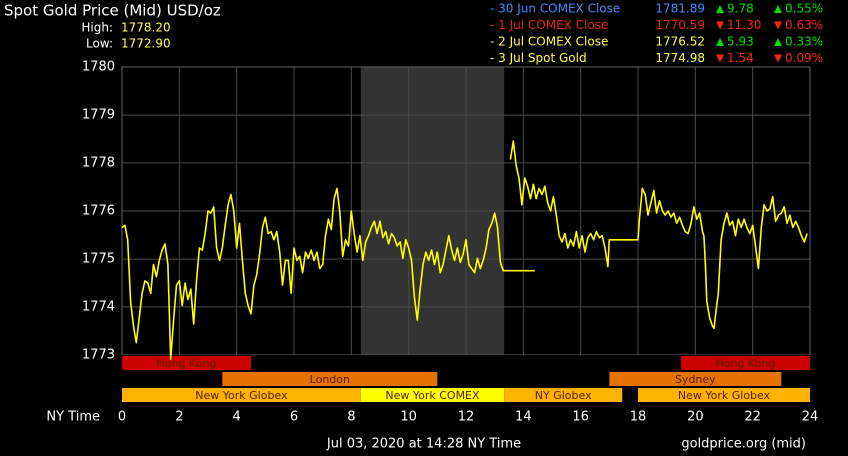 This screenshot has width=848, height=456. I want to click on x-tick-label: 4, so click(237, 417).